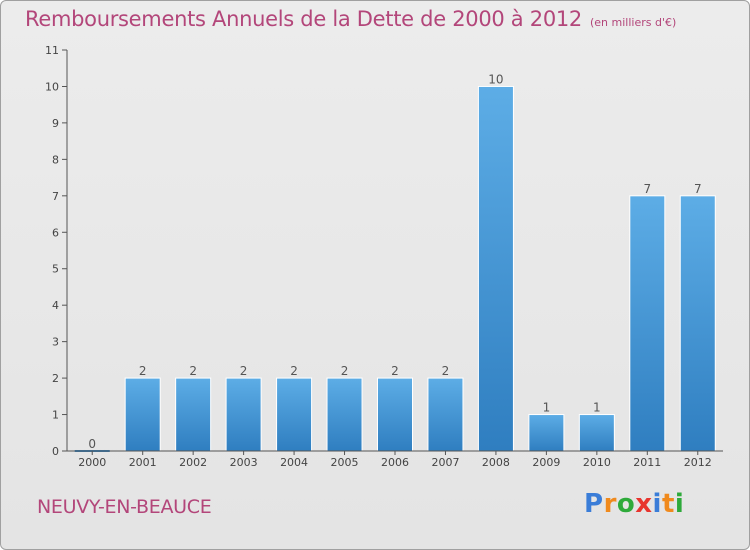 The image size is (750, 550). I want to click on y-tick-label: 0, so click(55, 451).